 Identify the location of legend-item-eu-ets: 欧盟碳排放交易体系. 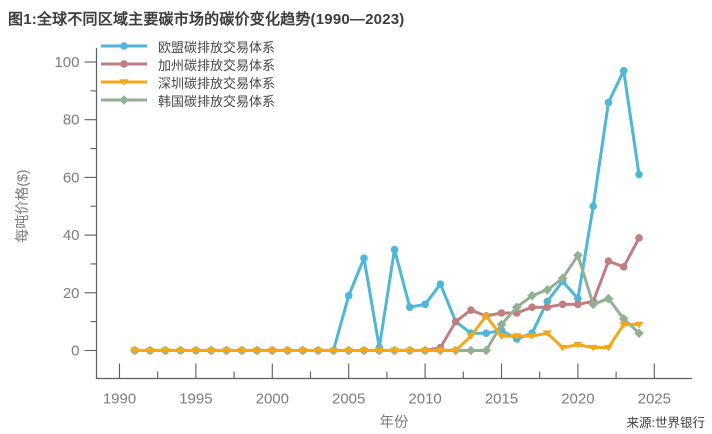
(188, 47).